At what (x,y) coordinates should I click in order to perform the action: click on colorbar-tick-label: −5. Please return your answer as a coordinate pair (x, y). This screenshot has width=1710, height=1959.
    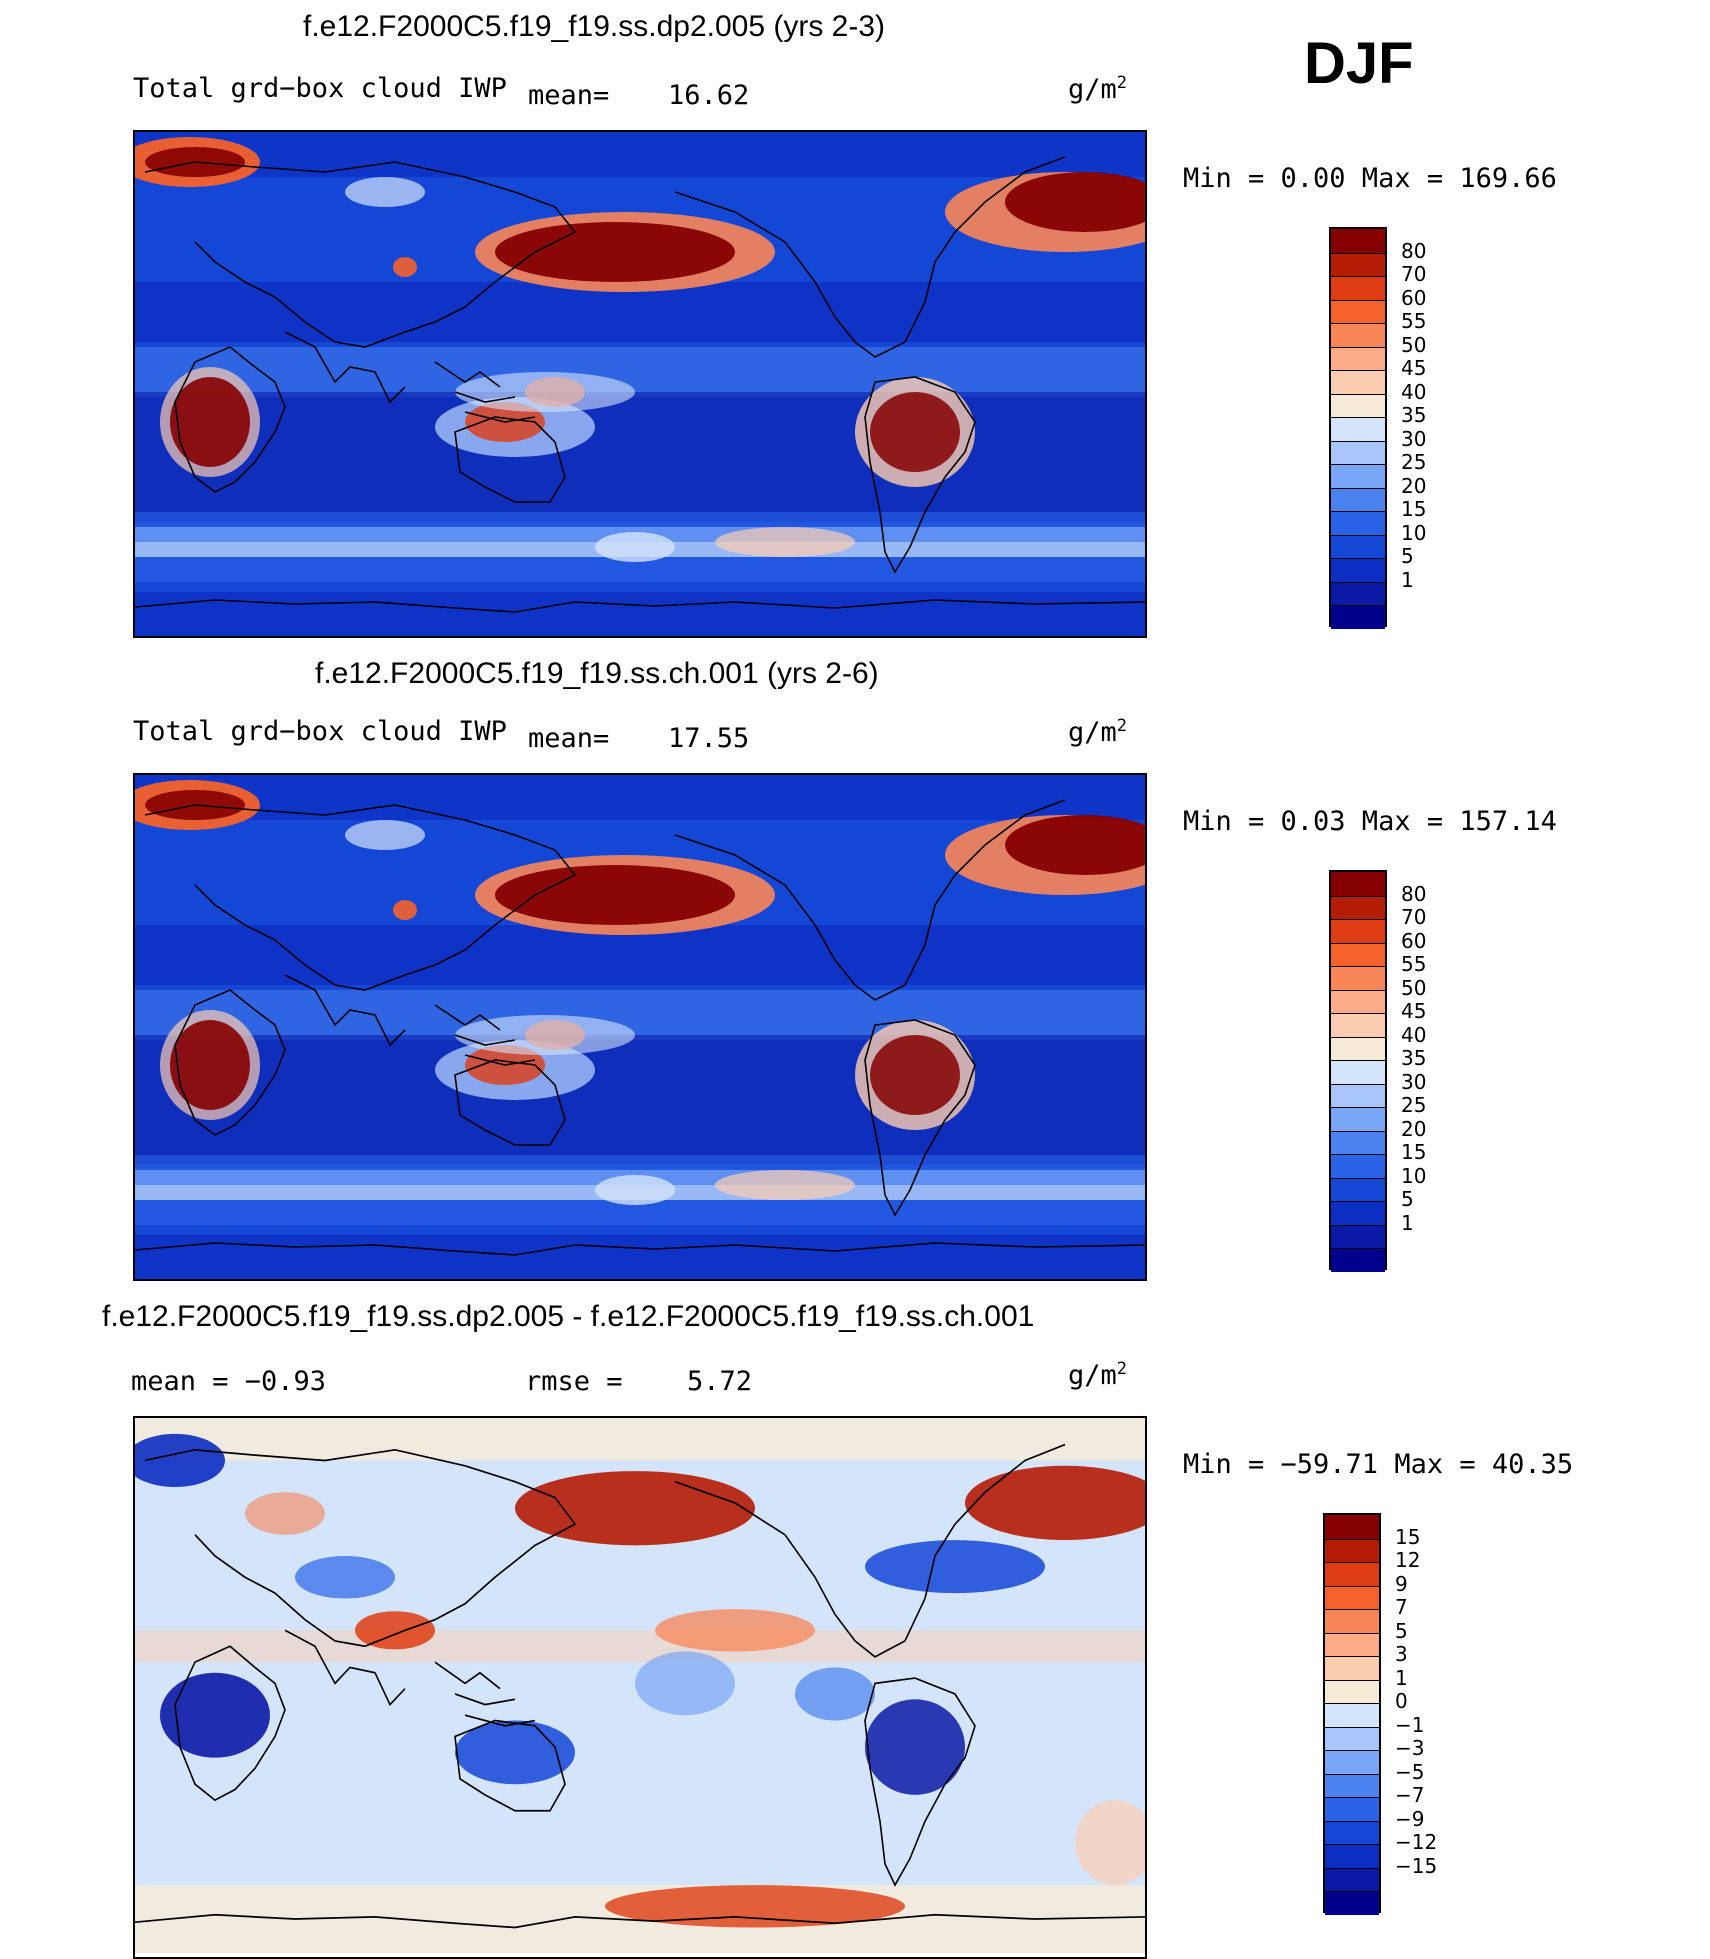
    Looking at the image, I should click on (1410, 1771).